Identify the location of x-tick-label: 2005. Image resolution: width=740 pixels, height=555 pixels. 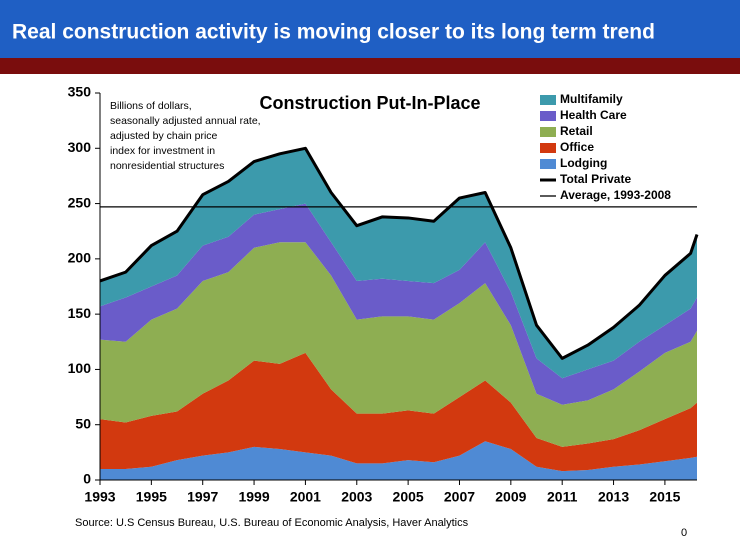
(408, 497).